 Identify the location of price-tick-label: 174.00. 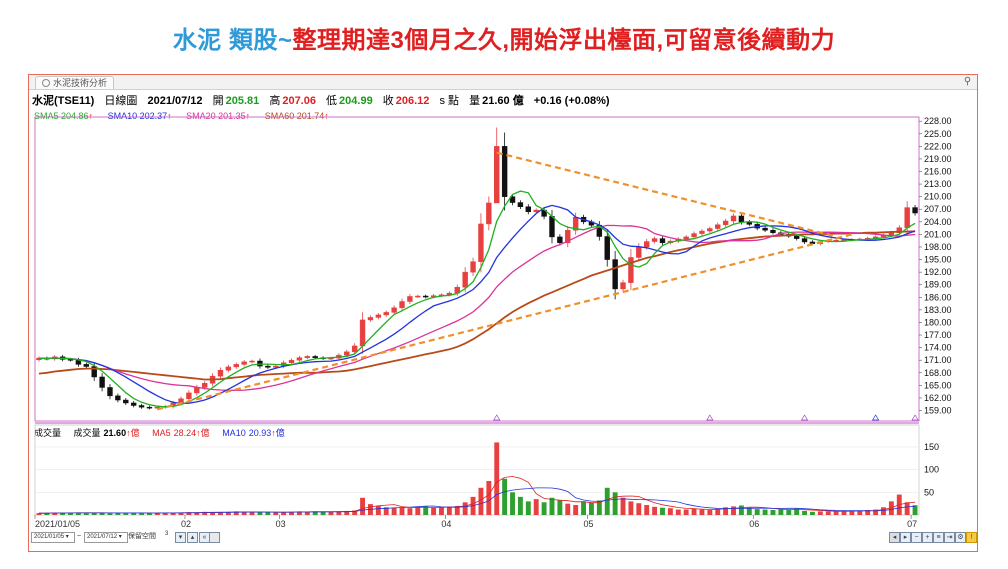
(938, 348).